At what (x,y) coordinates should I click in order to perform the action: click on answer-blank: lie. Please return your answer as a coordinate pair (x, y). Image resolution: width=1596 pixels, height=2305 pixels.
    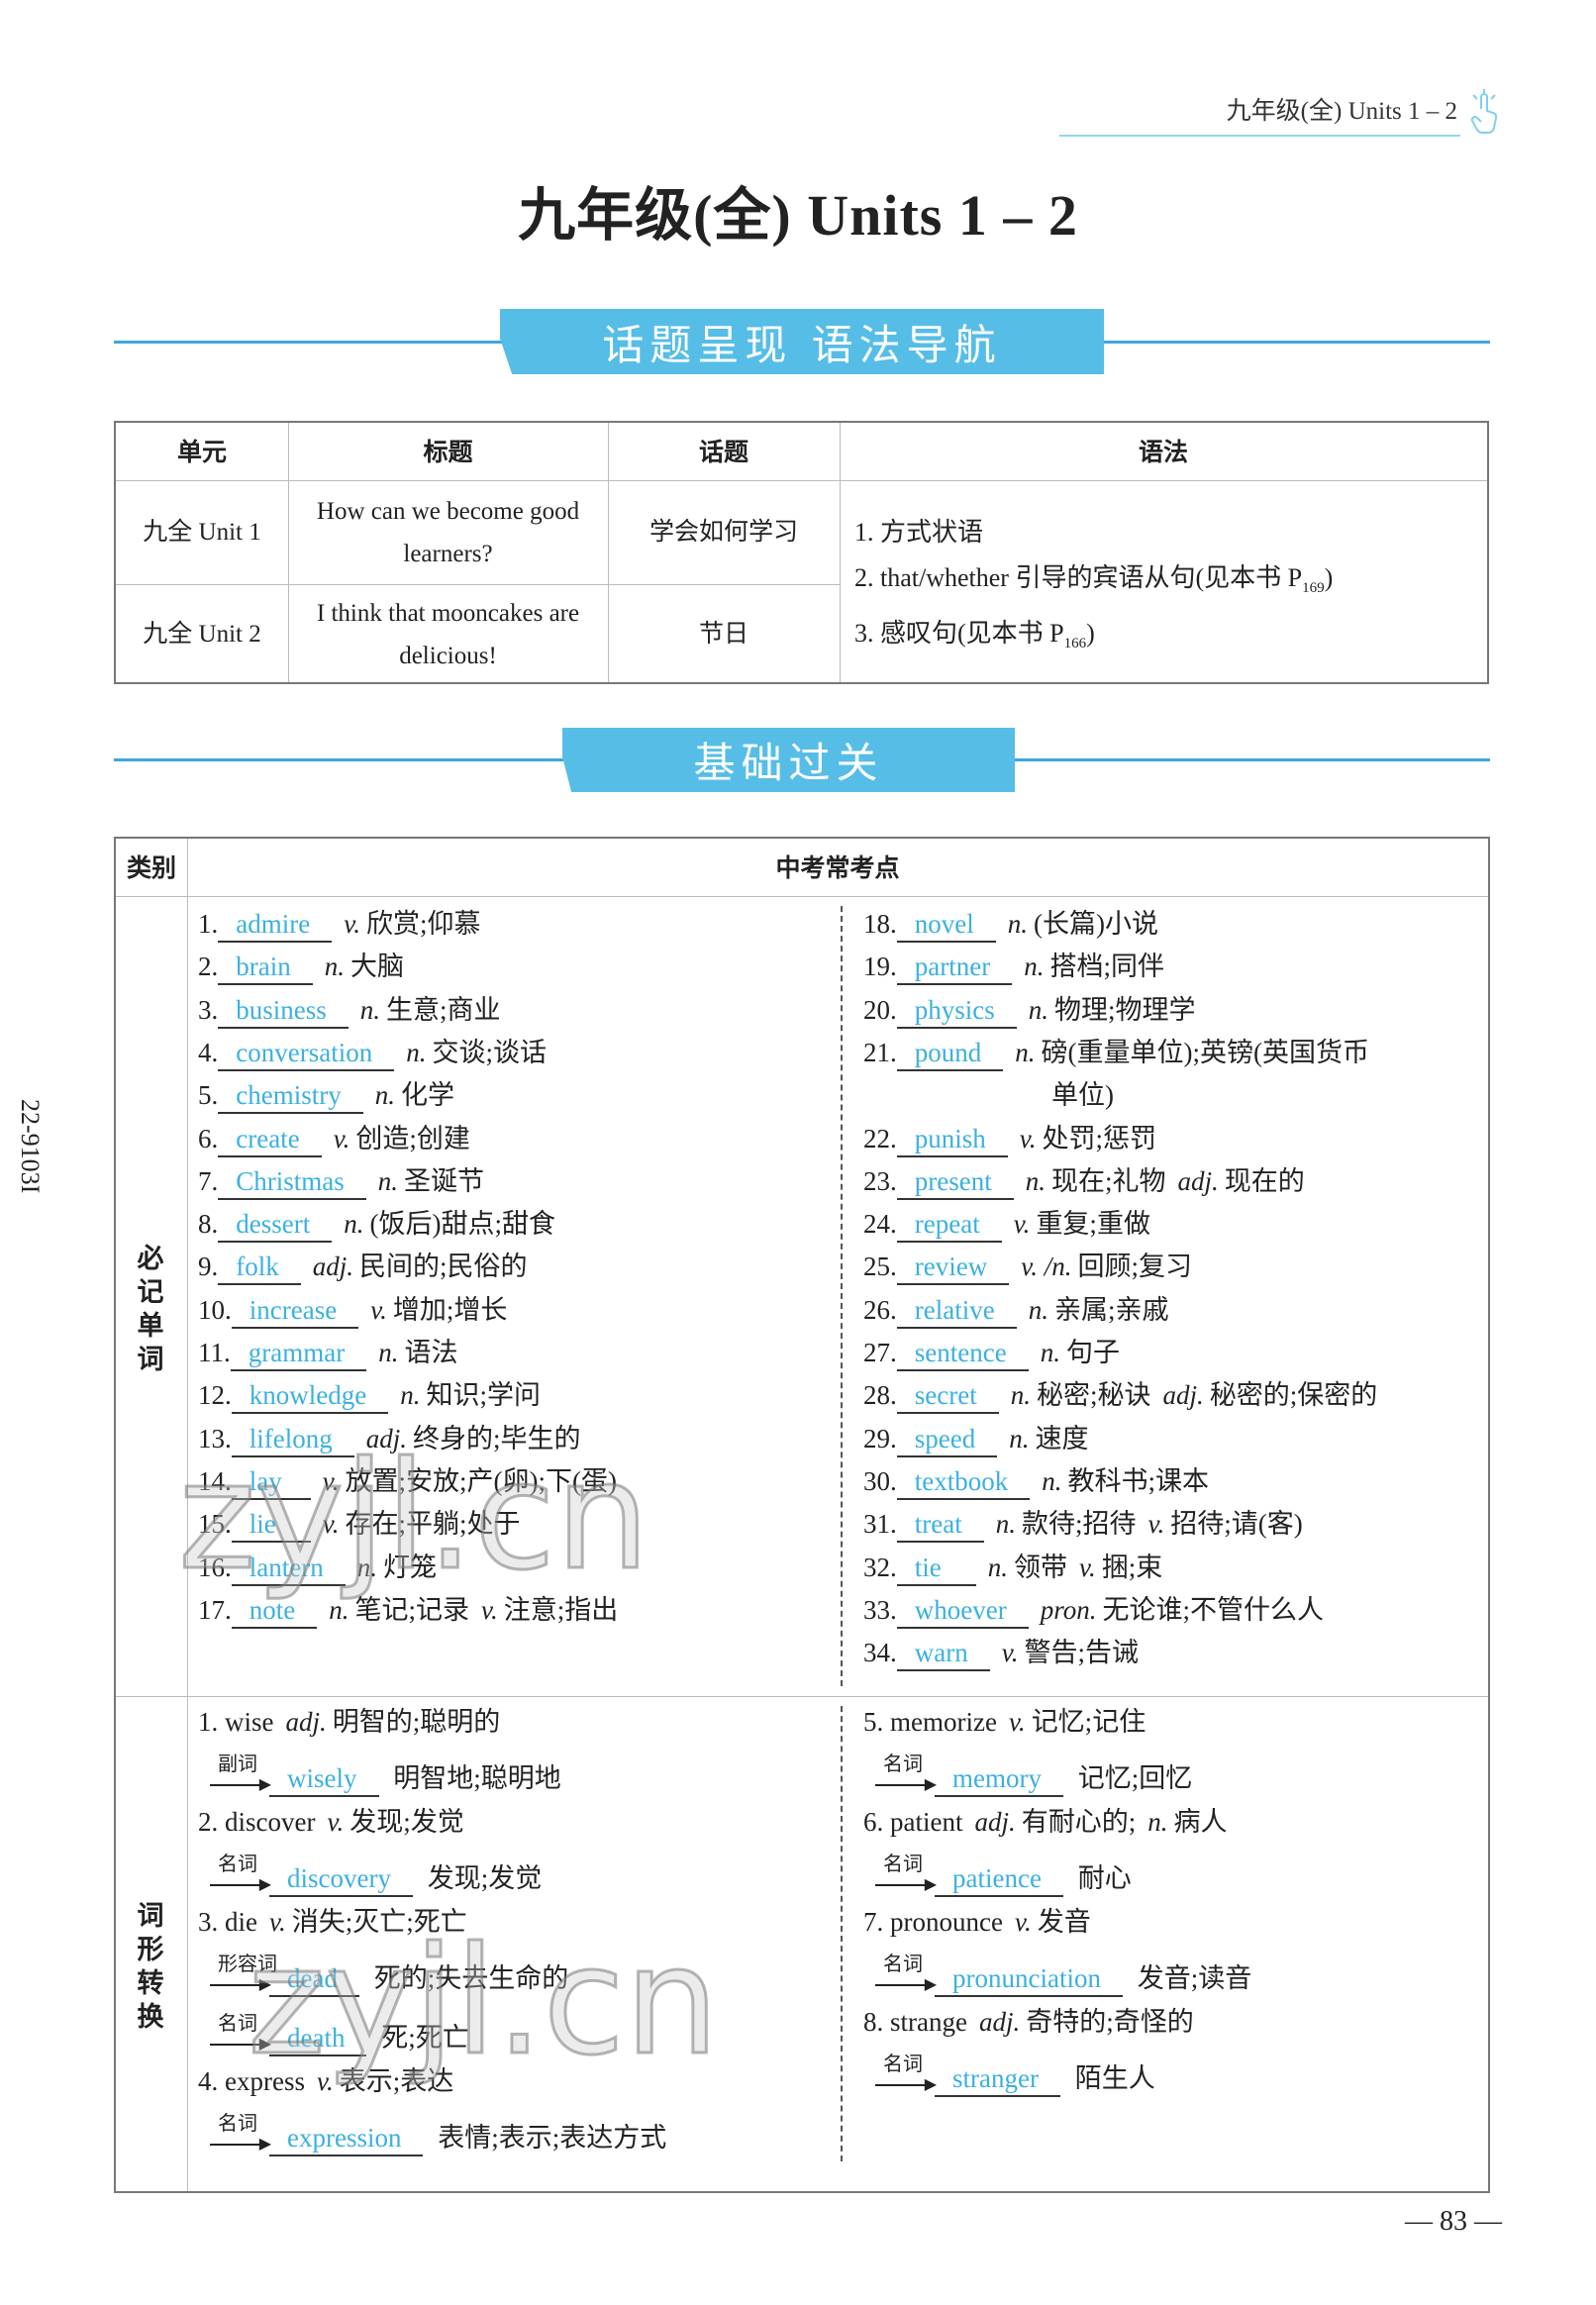
    Looking at the image, I should click on (271, 1525).